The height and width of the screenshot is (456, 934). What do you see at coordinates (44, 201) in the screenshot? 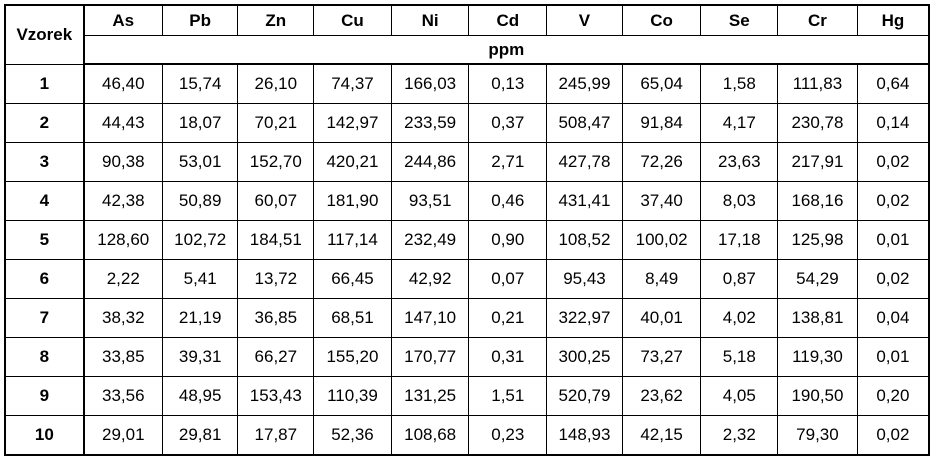
I see `row-label: 4` at bounding box center [44, 201].